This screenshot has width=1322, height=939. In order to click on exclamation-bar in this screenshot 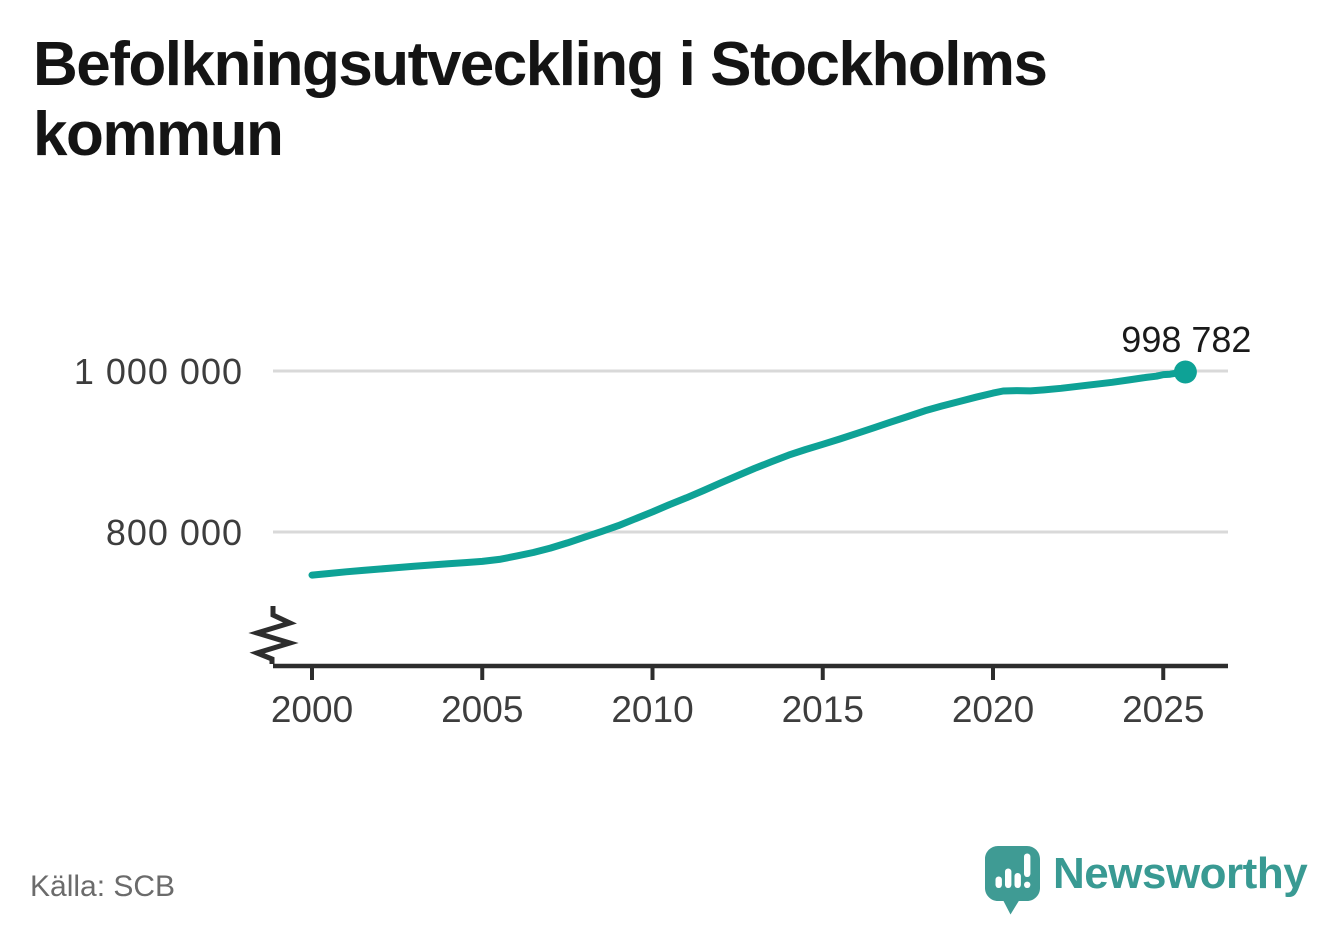, I will do `click(1027, 865)`.